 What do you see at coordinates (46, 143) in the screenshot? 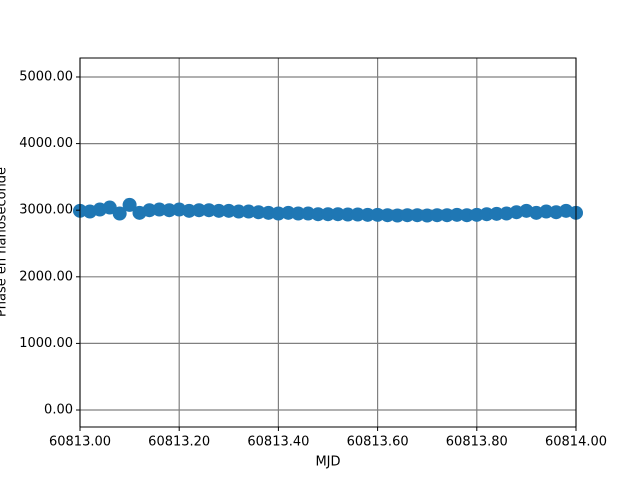
I see `y-tick-label: 4000.00` at bounding box center [46, 143].